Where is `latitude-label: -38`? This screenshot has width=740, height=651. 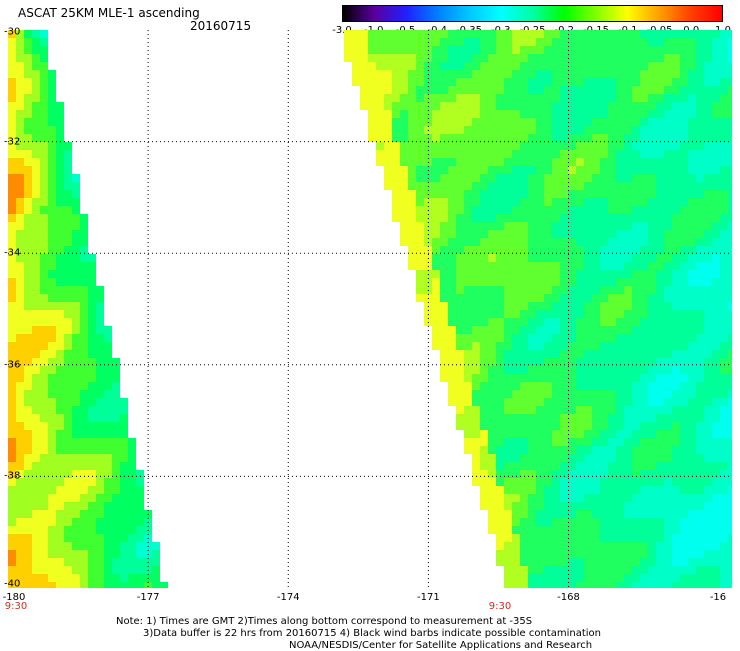 latitude-label: -38 is located at coordinates (12, 476).